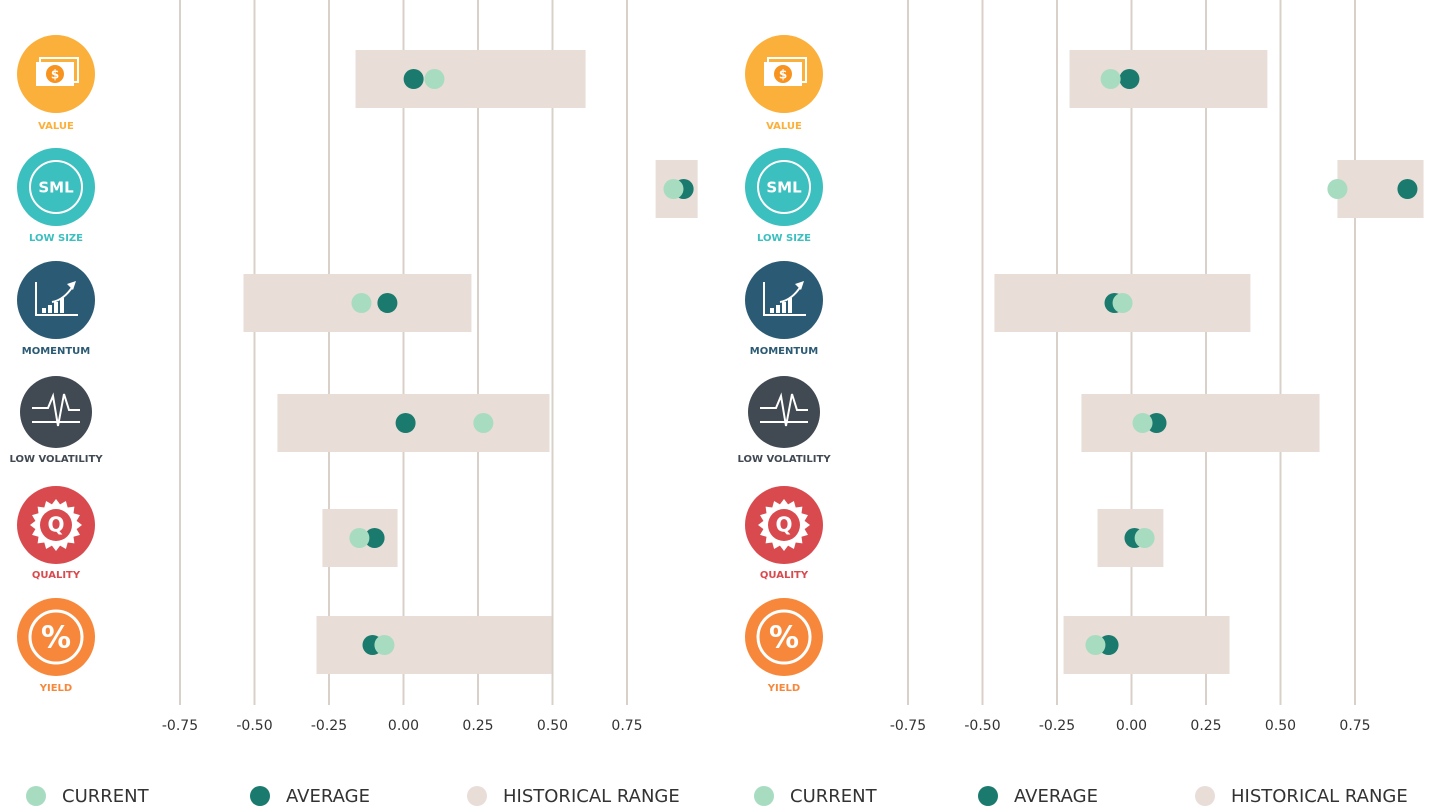 The image size is (1430, 809). I want to click on x-tick-label: 0.50, so click(1280, 726).